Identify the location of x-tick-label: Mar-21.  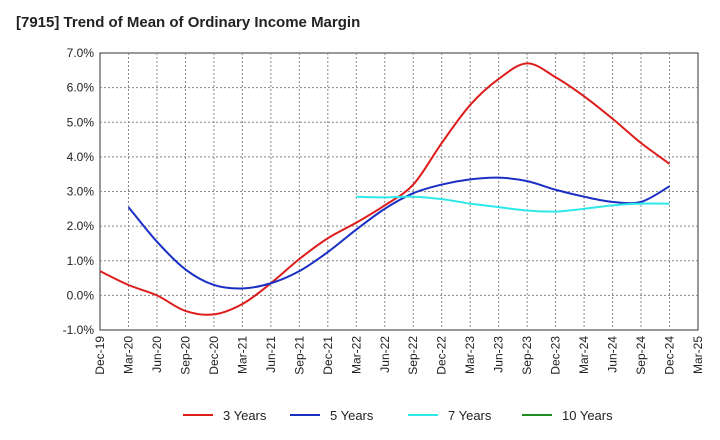
(242, 355).